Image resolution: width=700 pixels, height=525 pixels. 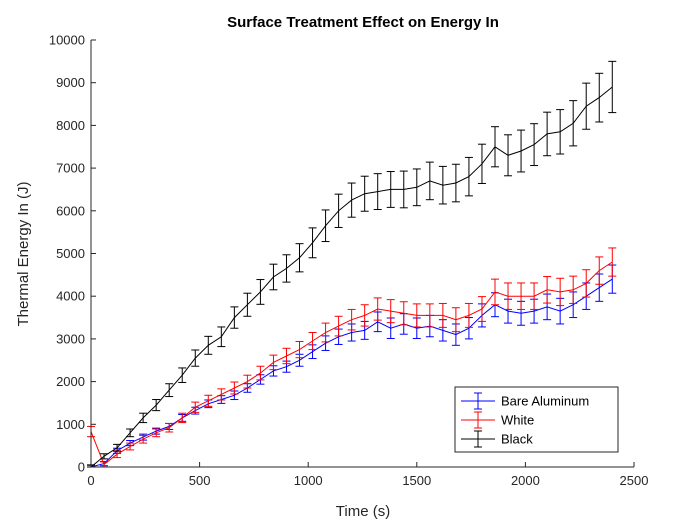 I want to click on x-tick-label: 500, so click(x=200, y=480).